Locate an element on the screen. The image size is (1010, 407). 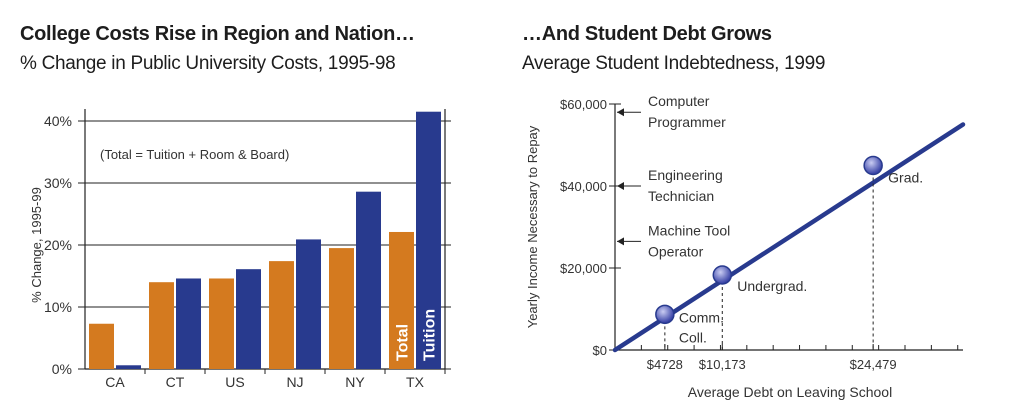
occupation-label: Engineering is located at coordinates (685, 175).